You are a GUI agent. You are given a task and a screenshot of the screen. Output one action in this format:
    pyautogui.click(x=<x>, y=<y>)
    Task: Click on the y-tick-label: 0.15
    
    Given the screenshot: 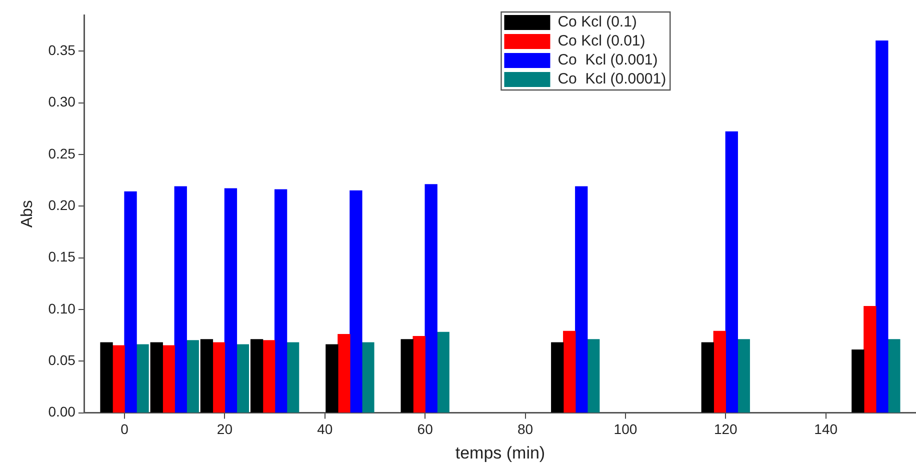 What is the action you would take?
    pyautogui.click(x=62, y=256)
    